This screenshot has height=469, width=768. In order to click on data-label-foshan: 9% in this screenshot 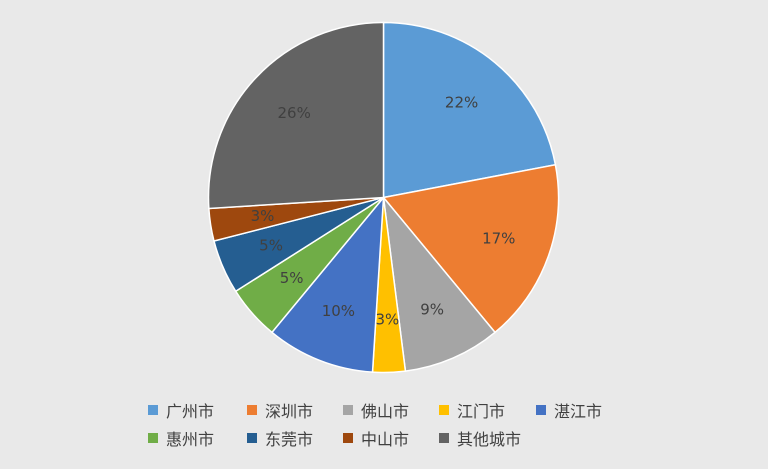, I will do `click(432, 309)`.